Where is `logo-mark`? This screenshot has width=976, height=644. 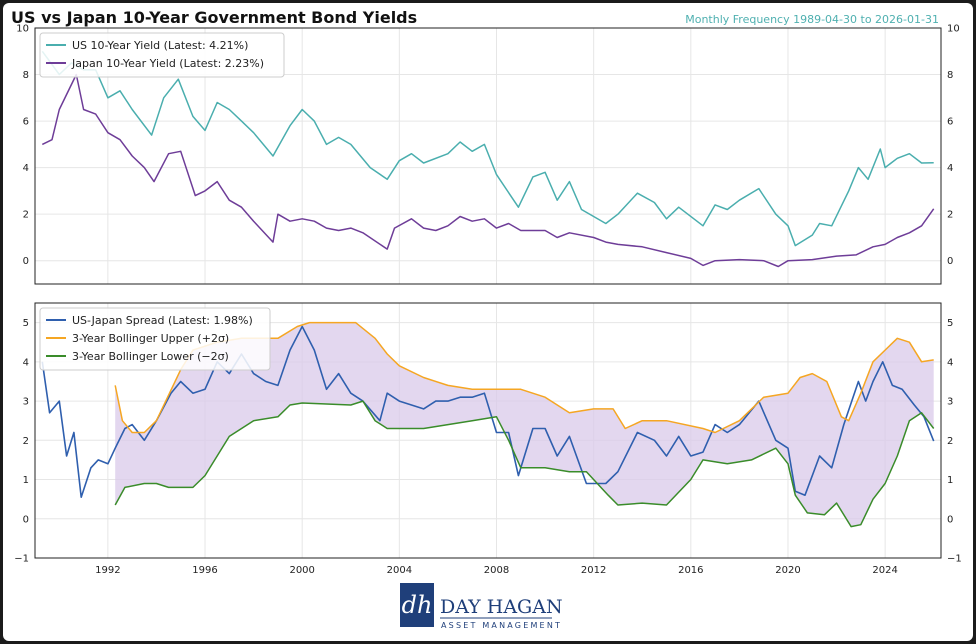 logo-mark is located at coordinates (417, 605).